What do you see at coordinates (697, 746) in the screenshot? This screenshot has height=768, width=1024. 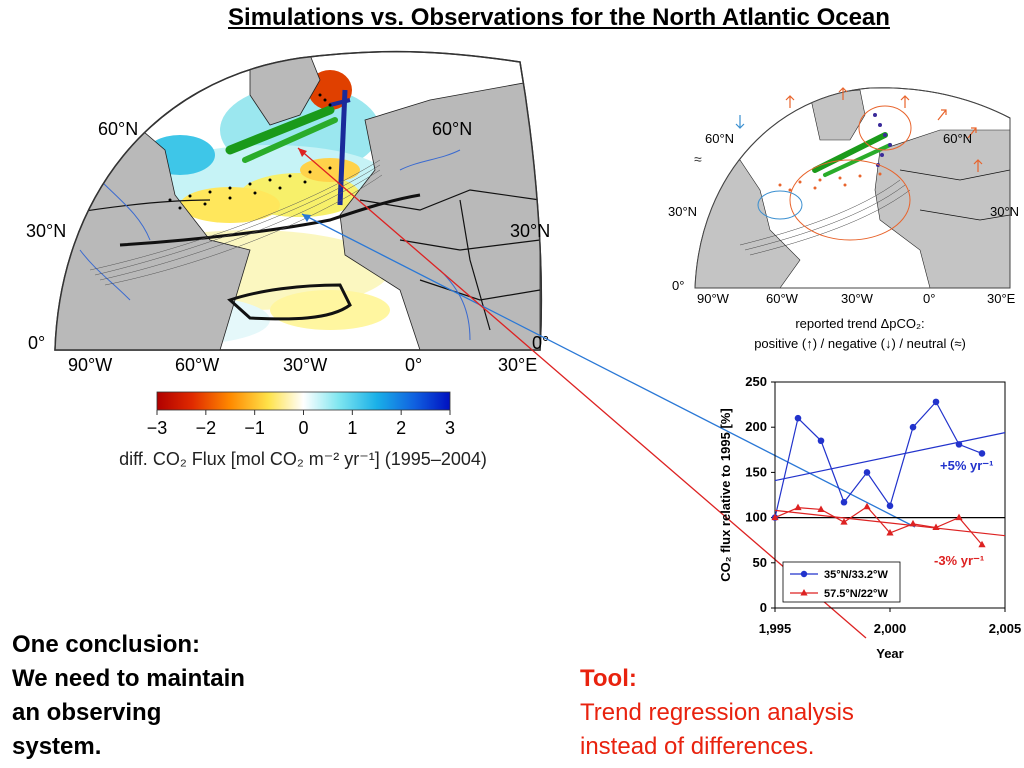 I see `tool-line: instead of differences.` at bounding box center [697, 746].